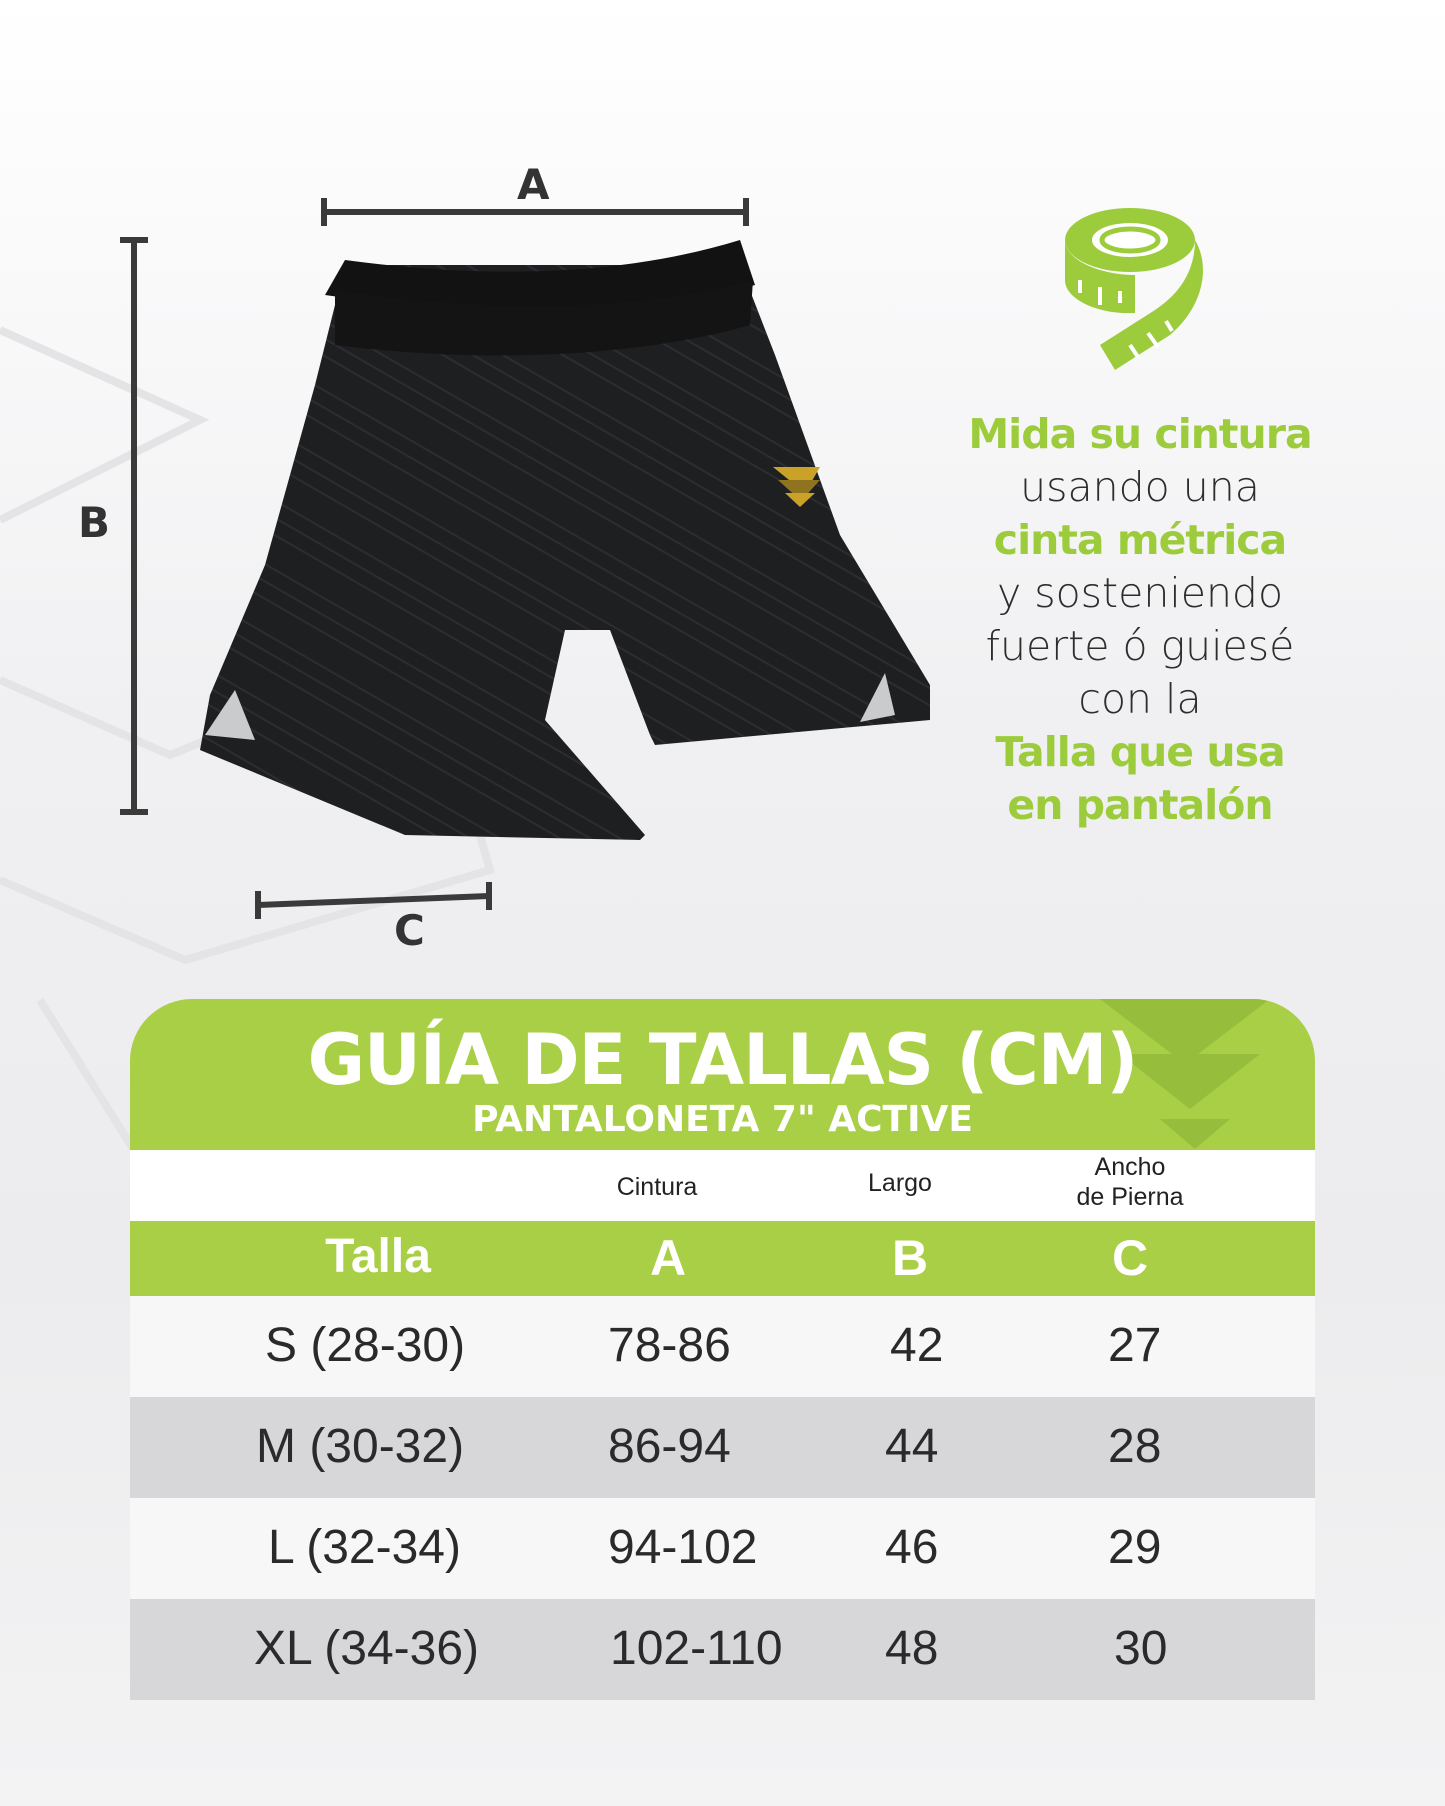 The image size is (1445, 1806). I want to click on leg-width-cell: 29, so click(1135, 1547).